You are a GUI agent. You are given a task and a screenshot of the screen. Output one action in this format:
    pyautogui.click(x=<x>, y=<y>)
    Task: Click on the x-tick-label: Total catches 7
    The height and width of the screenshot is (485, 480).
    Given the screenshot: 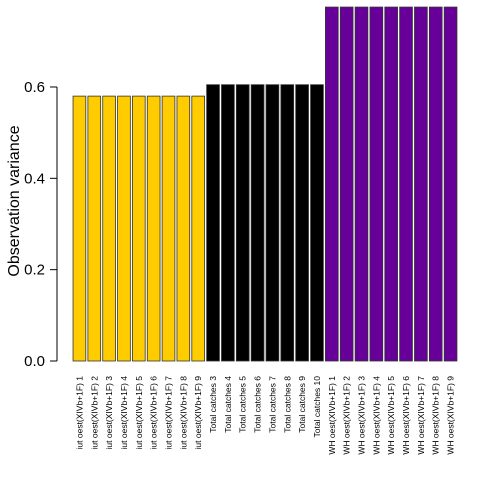 What is the action you would take?
    pyautogui.click(x=272, y=404)
    